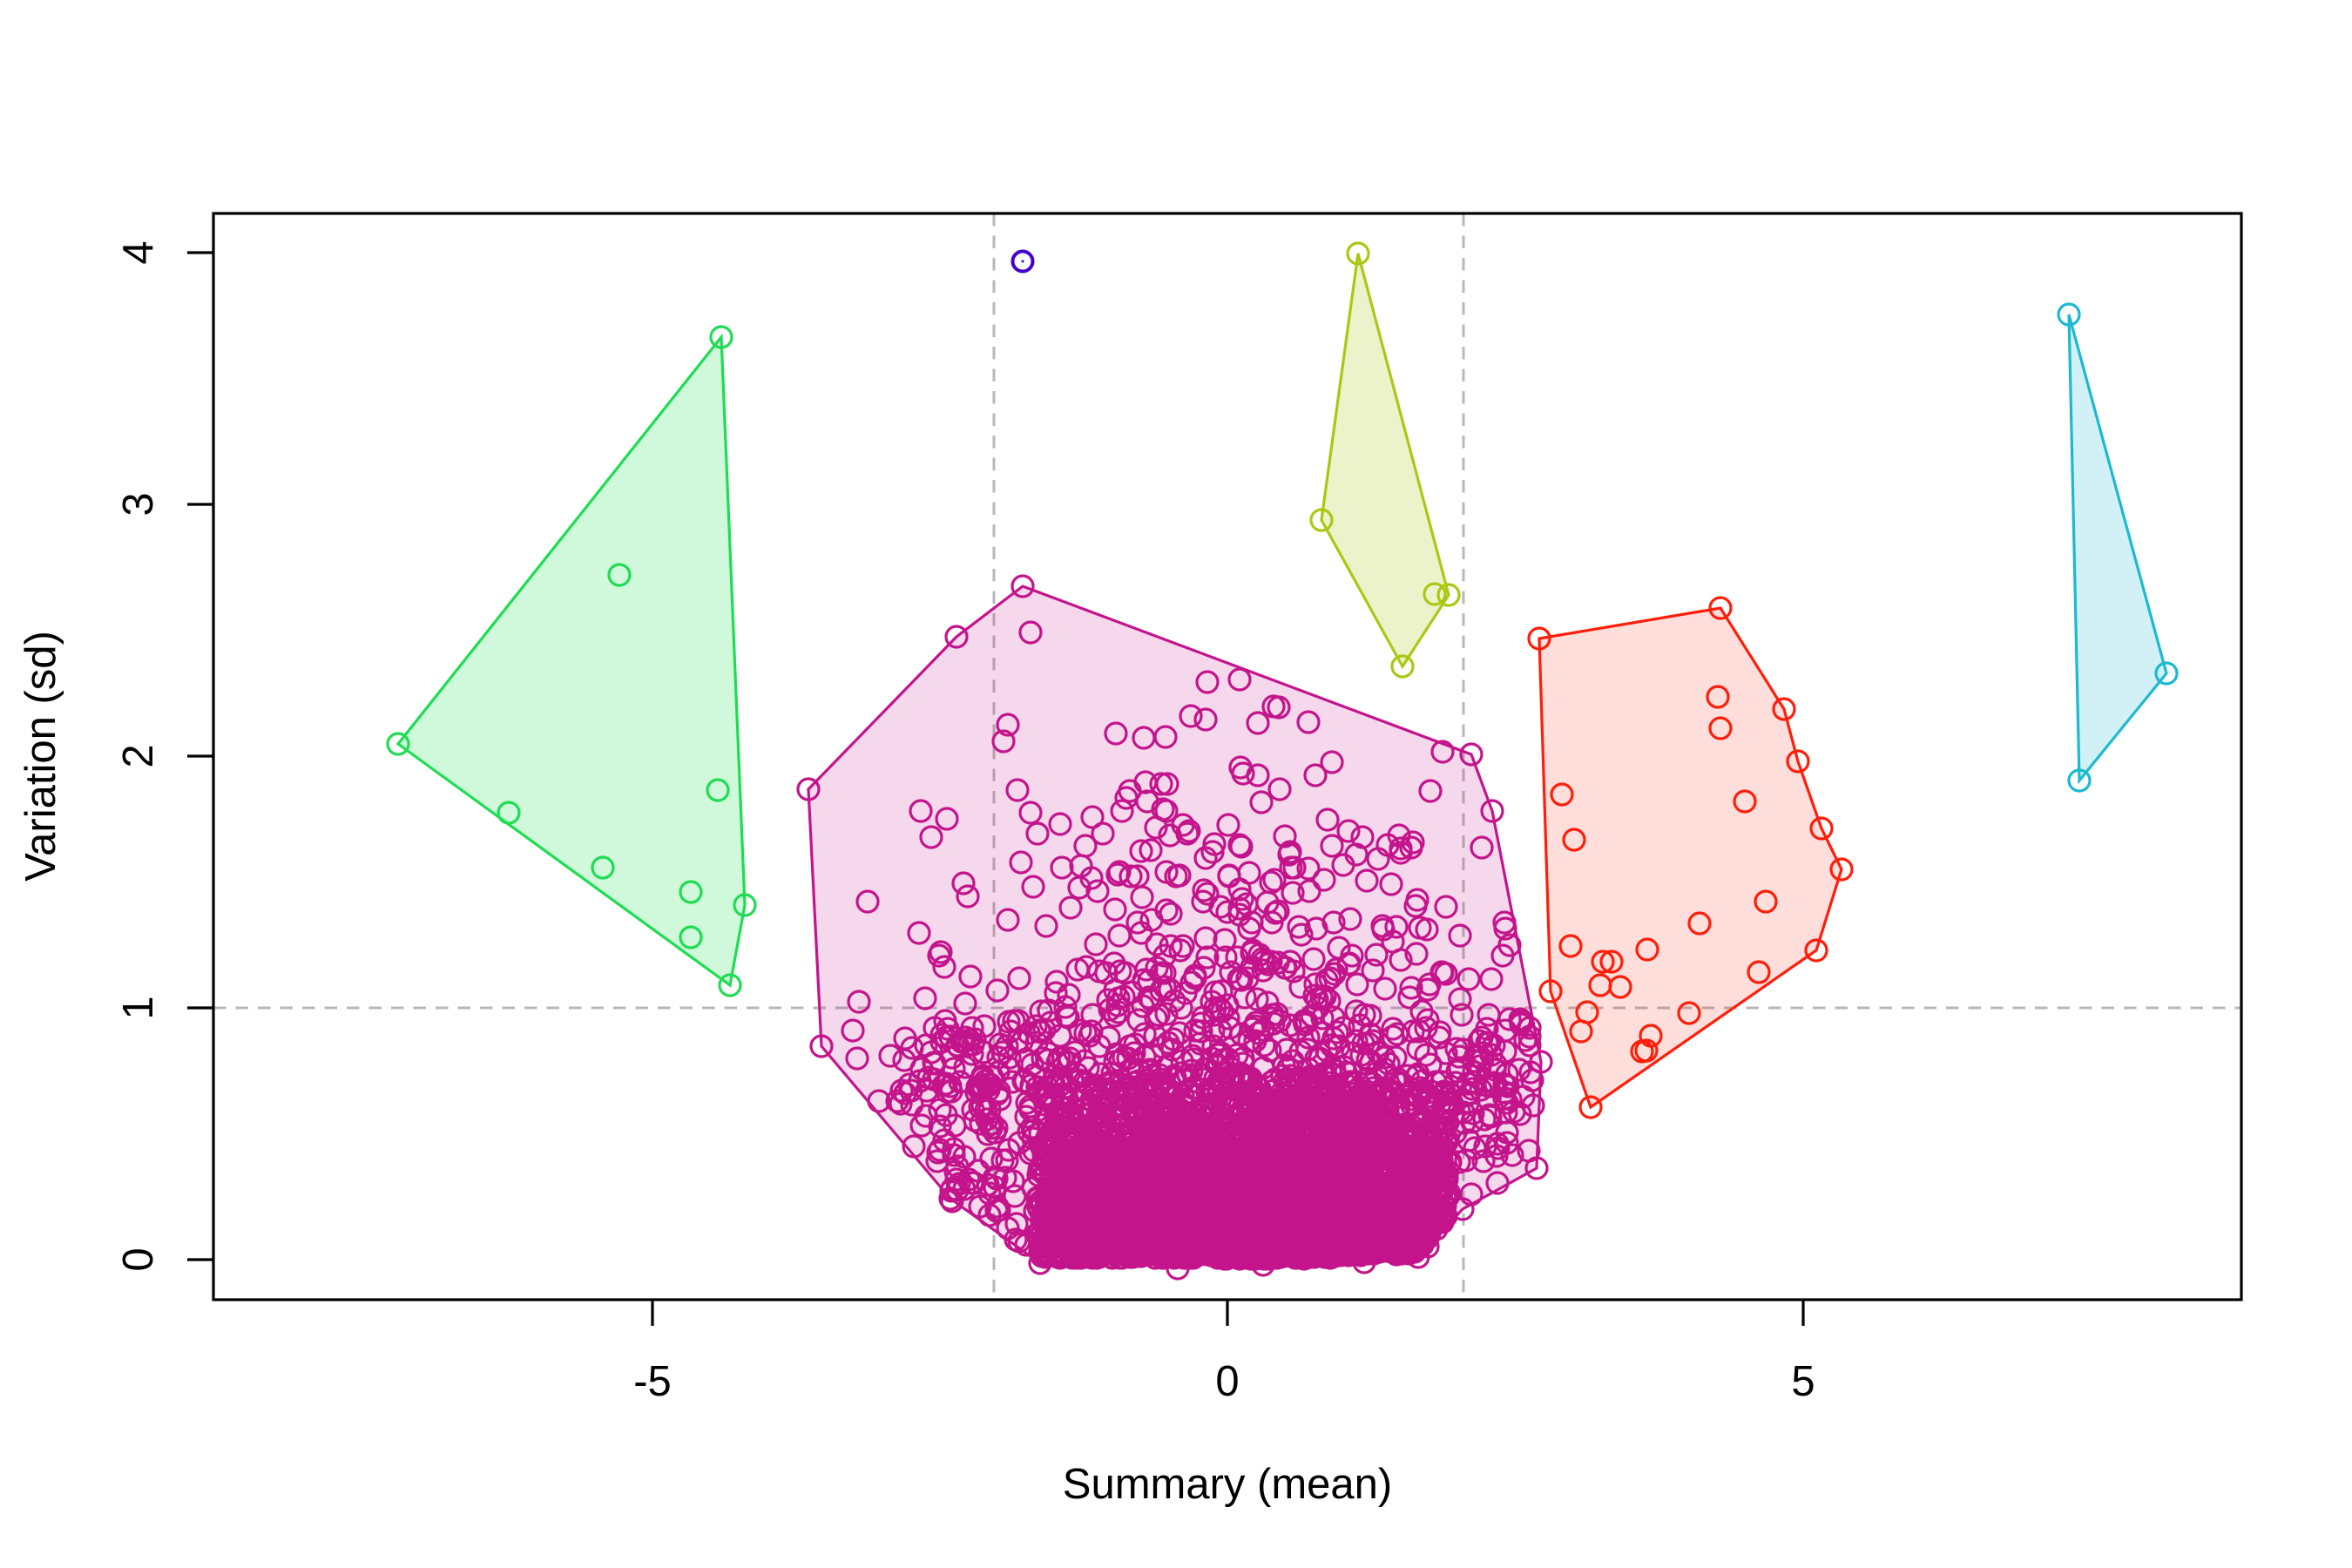  What do you see at coordinates (138, 1007) in the screenshot?
I see `svg-text: 1` at bounding box center [138, 1007].